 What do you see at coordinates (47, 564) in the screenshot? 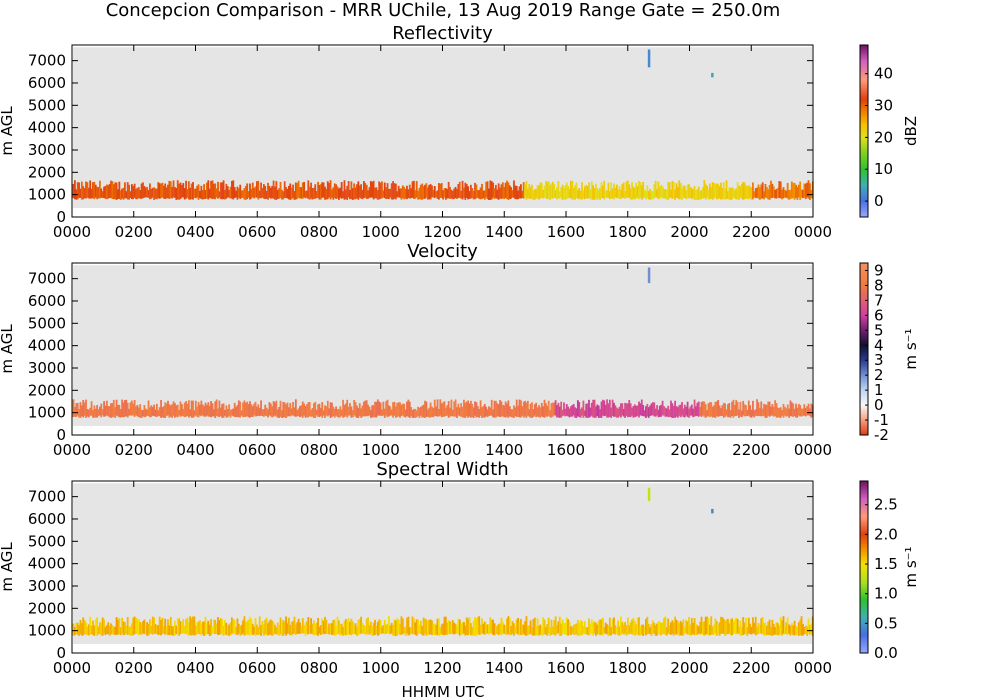
I see `y-tick-label: 4000` at bounding box center [47, 564].